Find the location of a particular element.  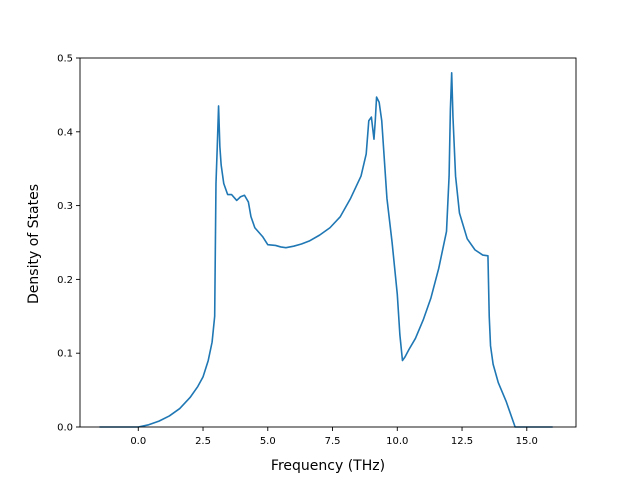

y-tick-label: 0.4 is located at coordinates (65, 132).